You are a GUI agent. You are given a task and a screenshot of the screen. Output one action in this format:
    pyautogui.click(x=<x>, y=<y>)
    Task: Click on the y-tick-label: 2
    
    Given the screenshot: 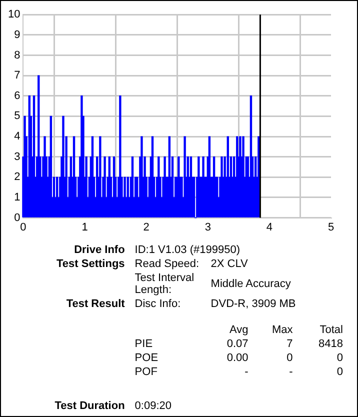 What is the action you would take?
    pyautogui.click(x=17, y=177)
    